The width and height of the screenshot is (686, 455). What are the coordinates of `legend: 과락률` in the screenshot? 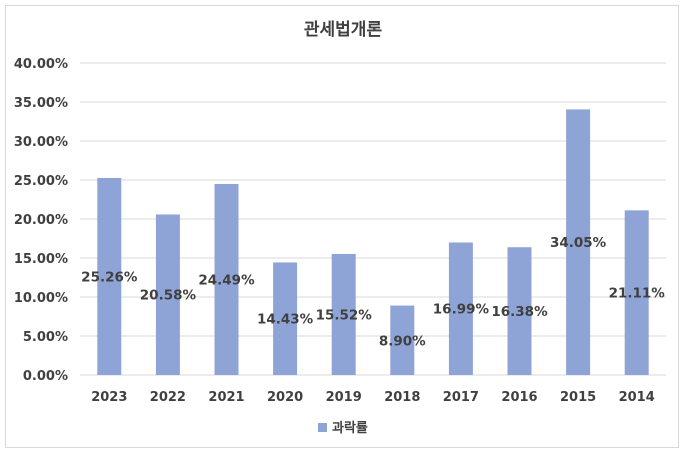 It's located at (343, 428).